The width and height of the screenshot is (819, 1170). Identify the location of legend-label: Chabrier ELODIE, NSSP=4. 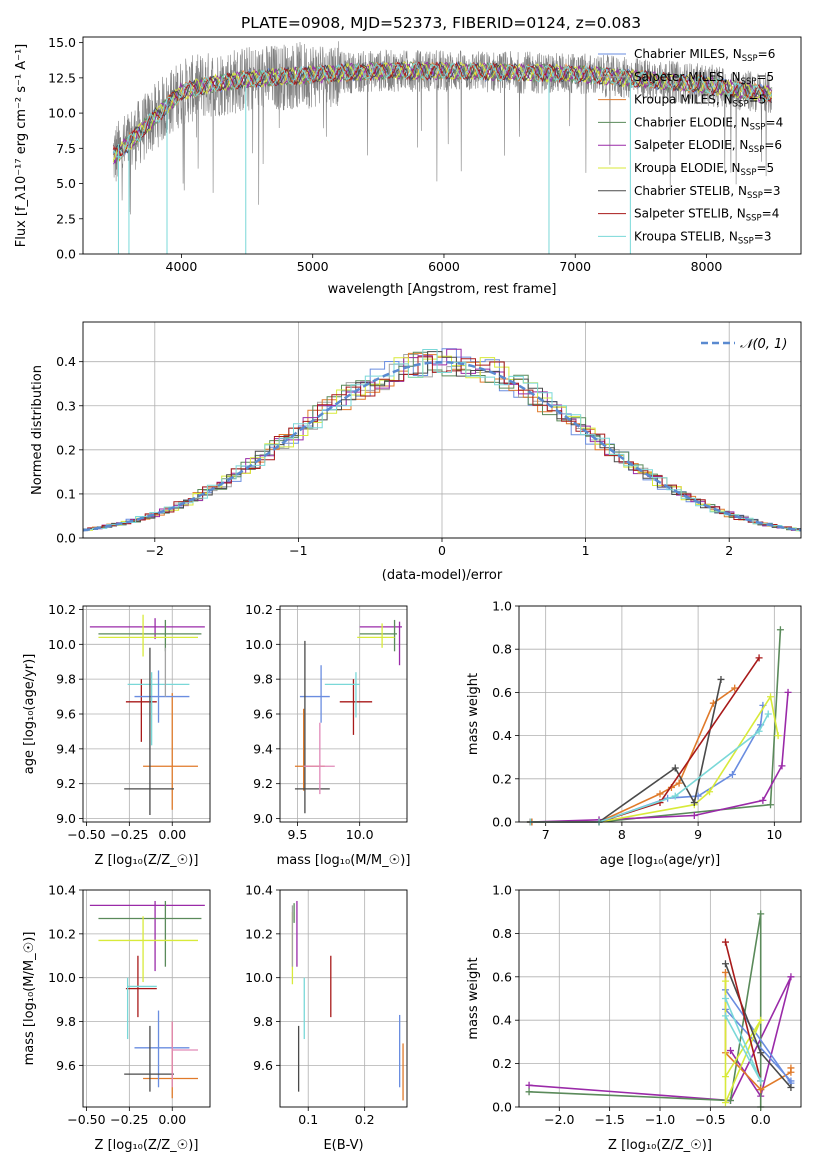
(708, 123).